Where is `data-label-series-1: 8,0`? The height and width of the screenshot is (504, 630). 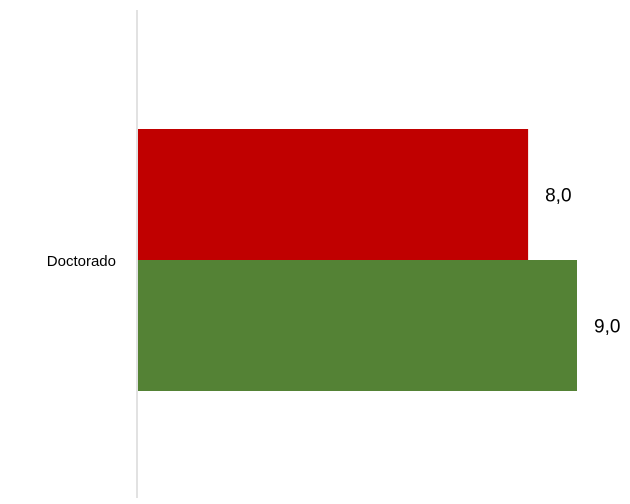
data-label-series-1: 8,0 is located at coordinates (558, 196).